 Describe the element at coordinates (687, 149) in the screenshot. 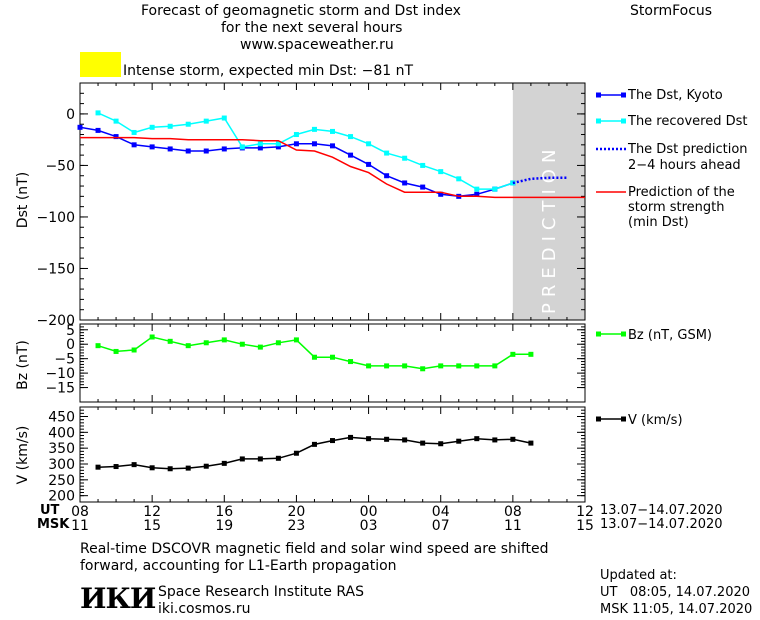

I see `legend-prediction-label: The Dst prediction` at that location.